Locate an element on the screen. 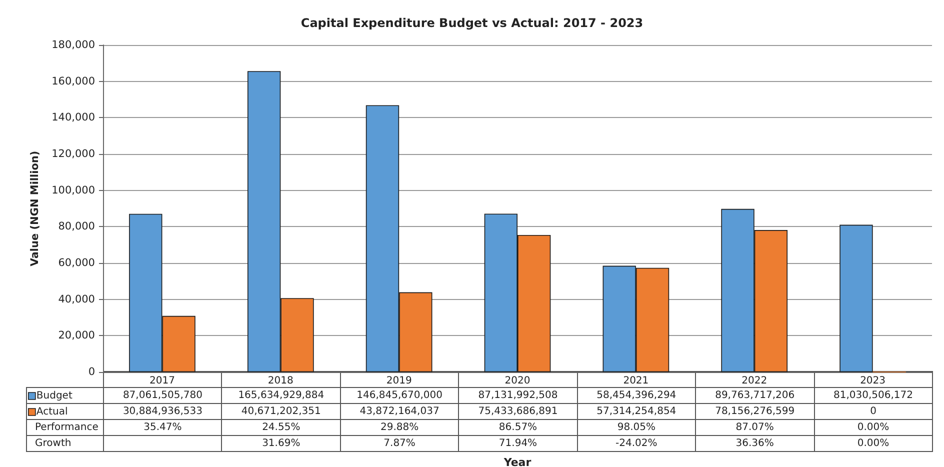 The image size is (944, 467). text: 35.47% is located at coordinates (163, 427).